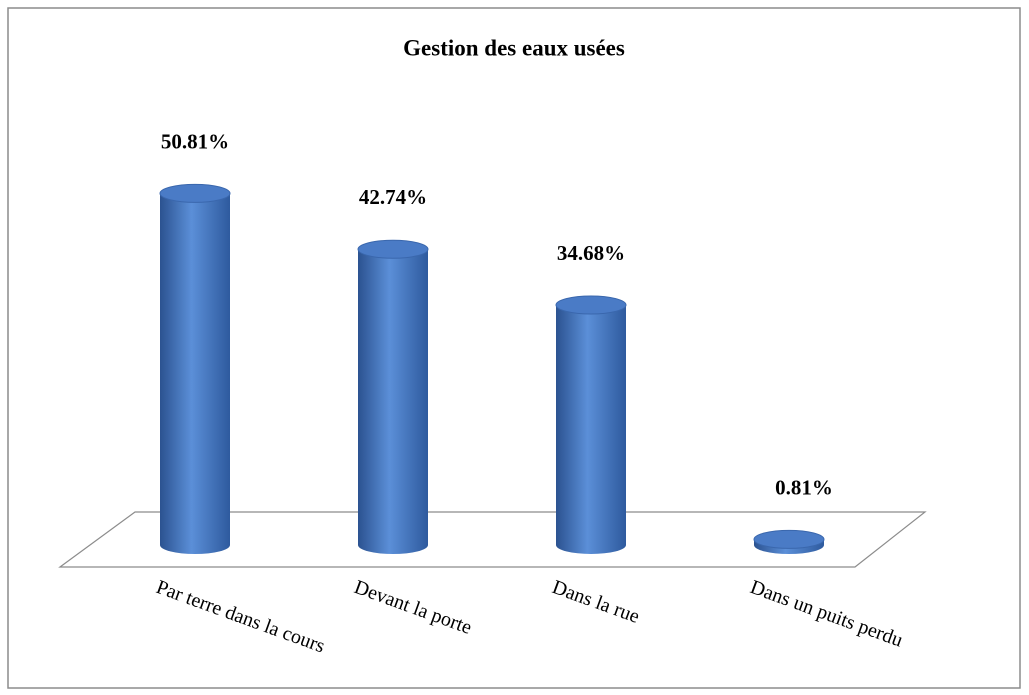  What do you see at coordinates (393, 197) in the screenshot?
I see `value-label: 42.74%` at bounding box center [393, 197].